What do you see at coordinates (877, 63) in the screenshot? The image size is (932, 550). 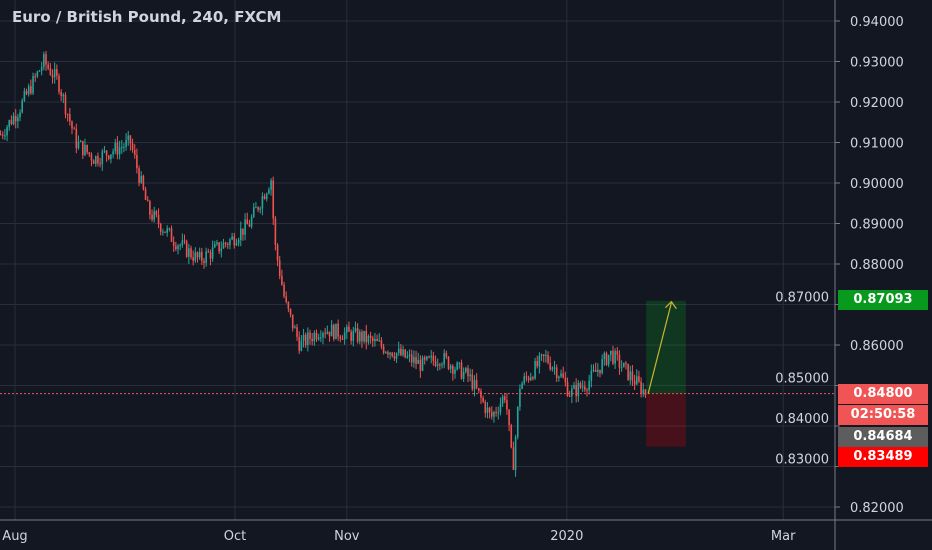 I see `y-tick-label: 0.93000` at bounding box center [877, 63].